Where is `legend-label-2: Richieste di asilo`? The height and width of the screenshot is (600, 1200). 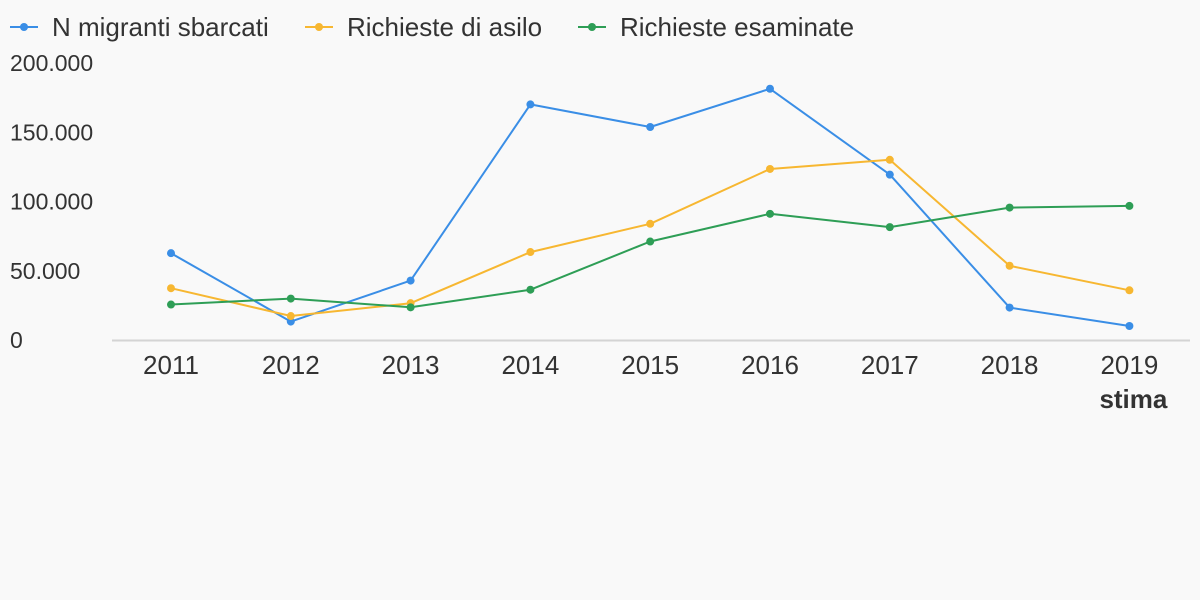 legend-label-2: Richieste di asilo is located at coordinates (444, 27).